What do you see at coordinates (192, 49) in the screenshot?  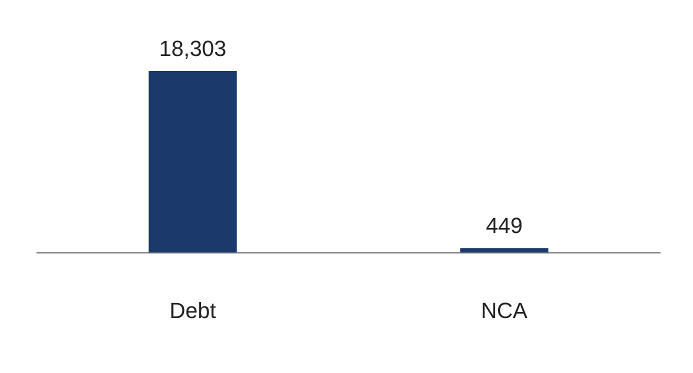 I see `data-label: 18,303` at bounding box center [192, 49].